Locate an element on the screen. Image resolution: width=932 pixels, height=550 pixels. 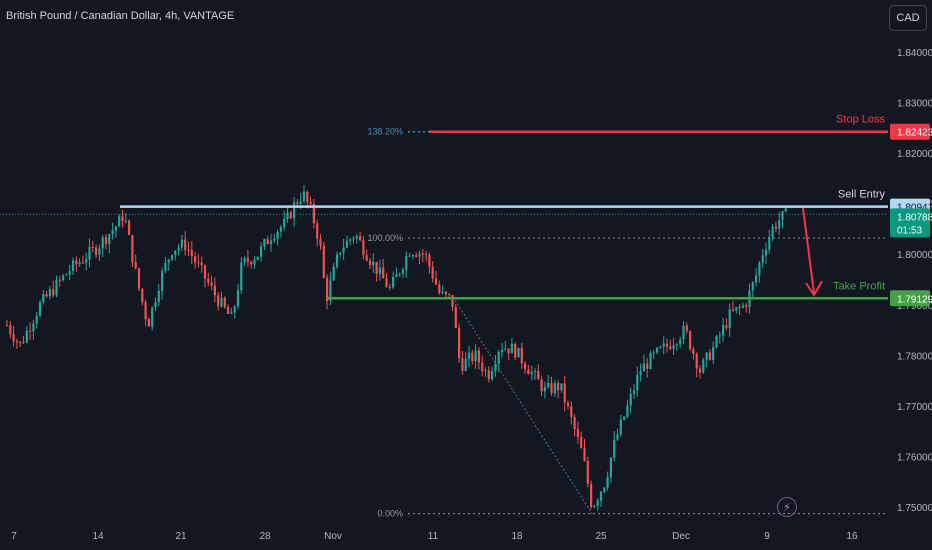
time-tick-6: 18 is located at coordinates (517, 536).